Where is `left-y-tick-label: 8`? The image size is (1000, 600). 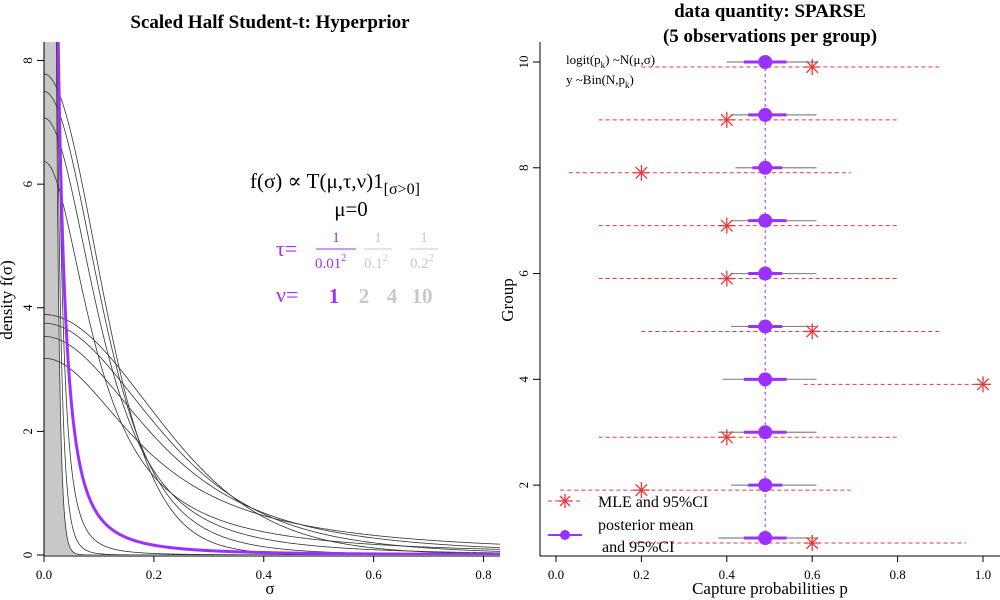
left-y-tick-label: 8 is located at coordinates (27, 60).